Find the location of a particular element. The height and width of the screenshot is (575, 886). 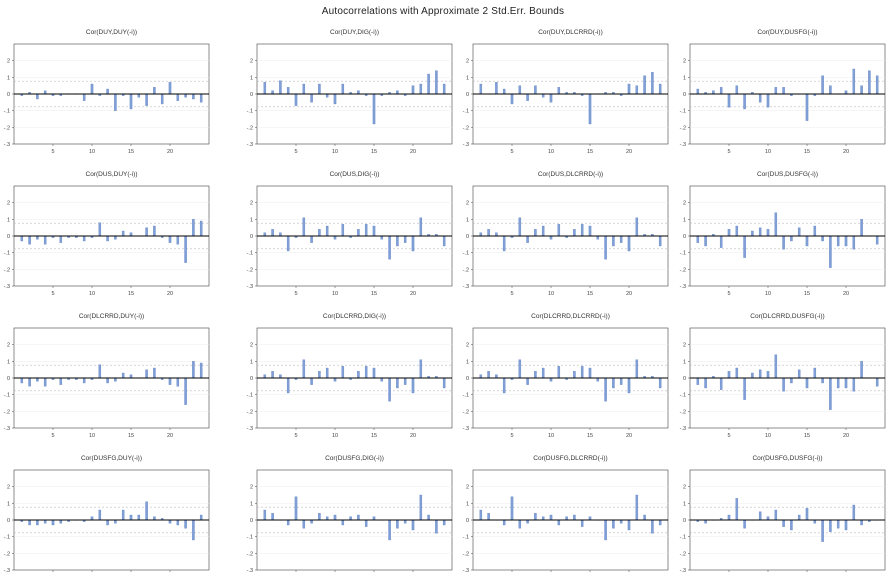

acf-panel: Cor(DUS,DUSFG(-i)) -.3 -.2 -.1 0 1 2 5 10 15 20 is located at coordinates (783, 234).